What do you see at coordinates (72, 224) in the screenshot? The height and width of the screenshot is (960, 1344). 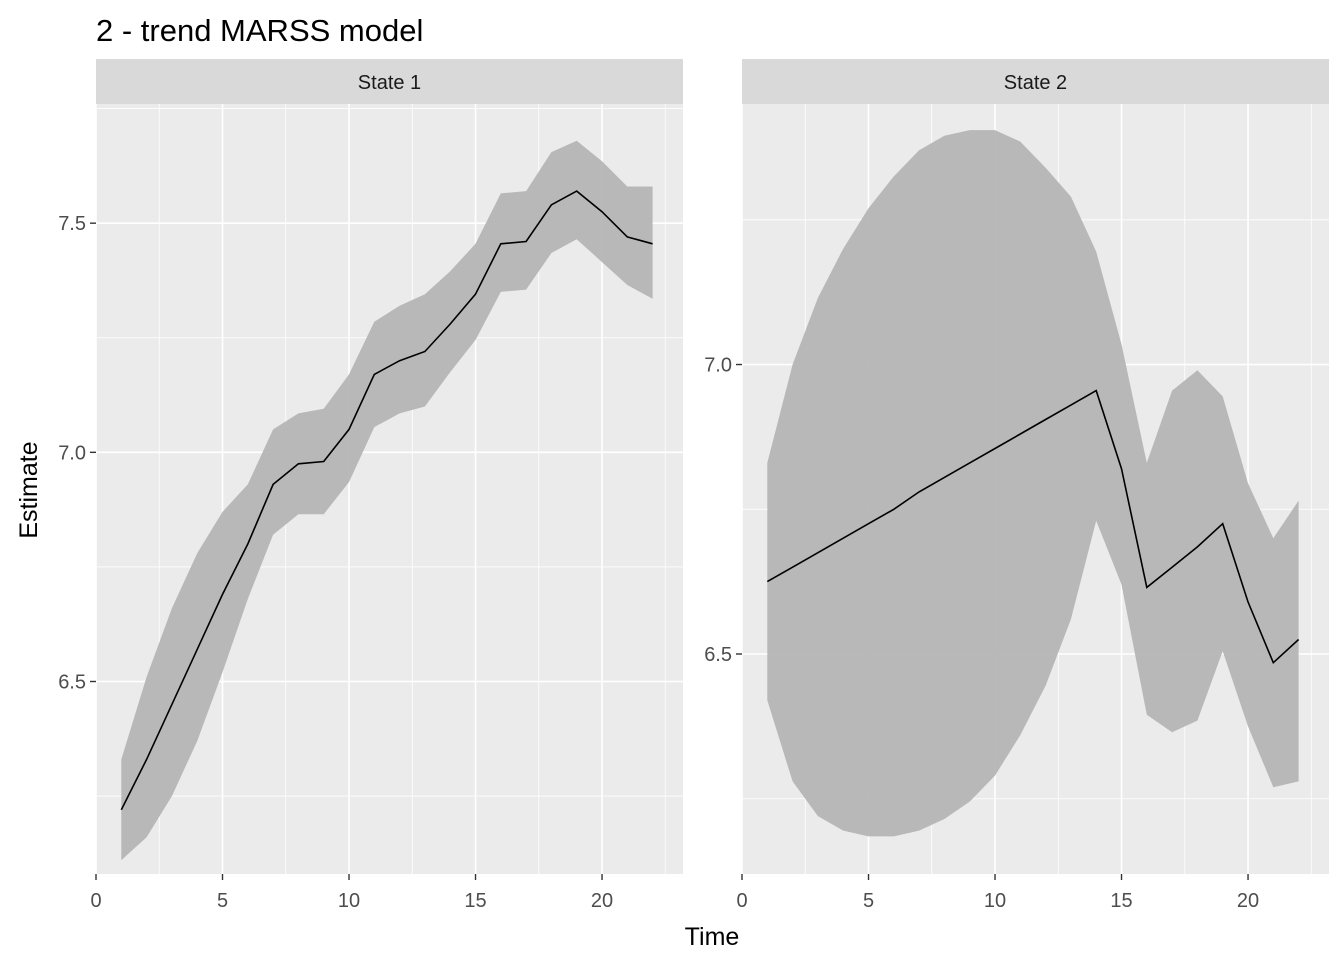 I see `y-tick-label: 7.5` at bounding box center [72, 224].